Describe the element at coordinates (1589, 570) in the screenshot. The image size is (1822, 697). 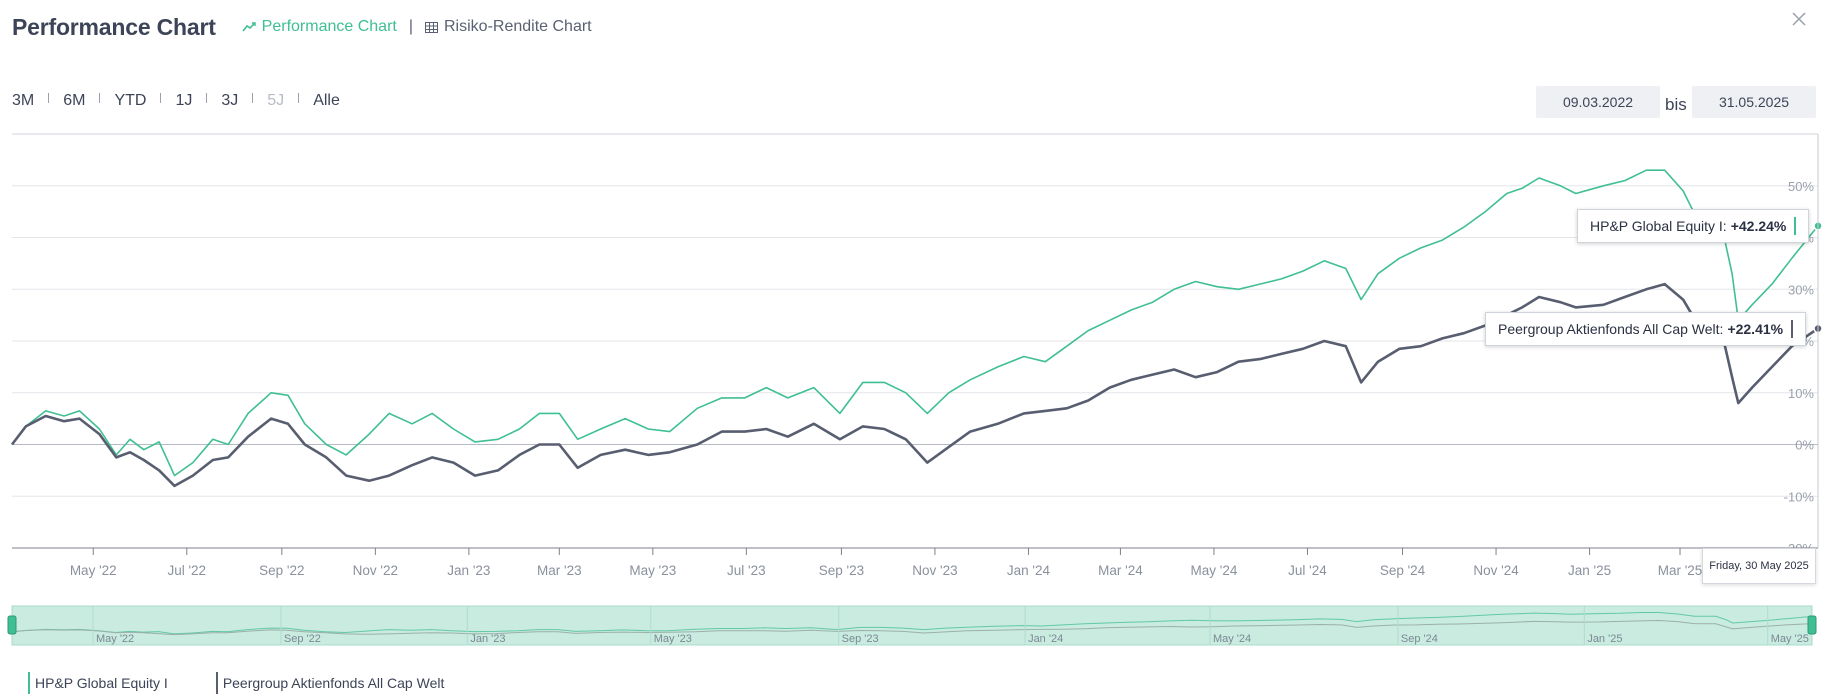
I see `x-tick-label: Jan '25` at that location.